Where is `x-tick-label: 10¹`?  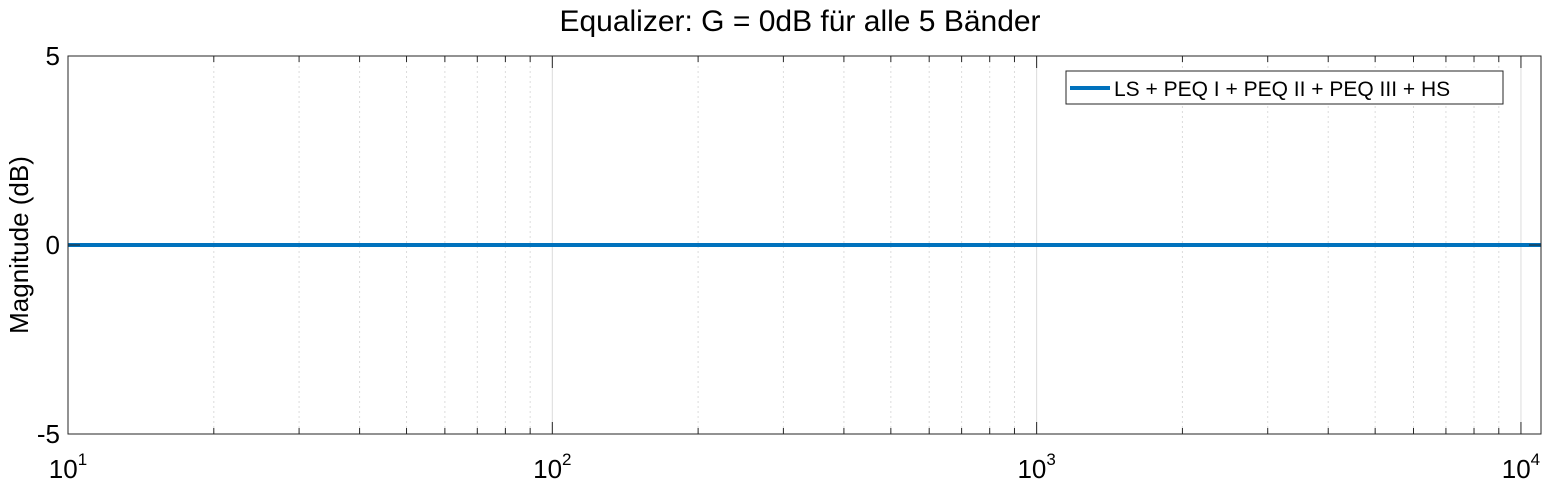
x-tick-label: 10¹ is located at coordinates (68, 467).